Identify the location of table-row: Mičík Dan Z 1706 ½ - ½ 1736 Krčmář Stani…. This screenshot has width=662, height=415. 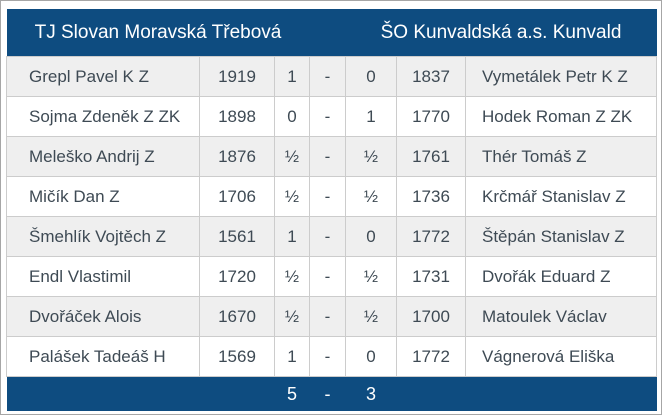
(332, 196).